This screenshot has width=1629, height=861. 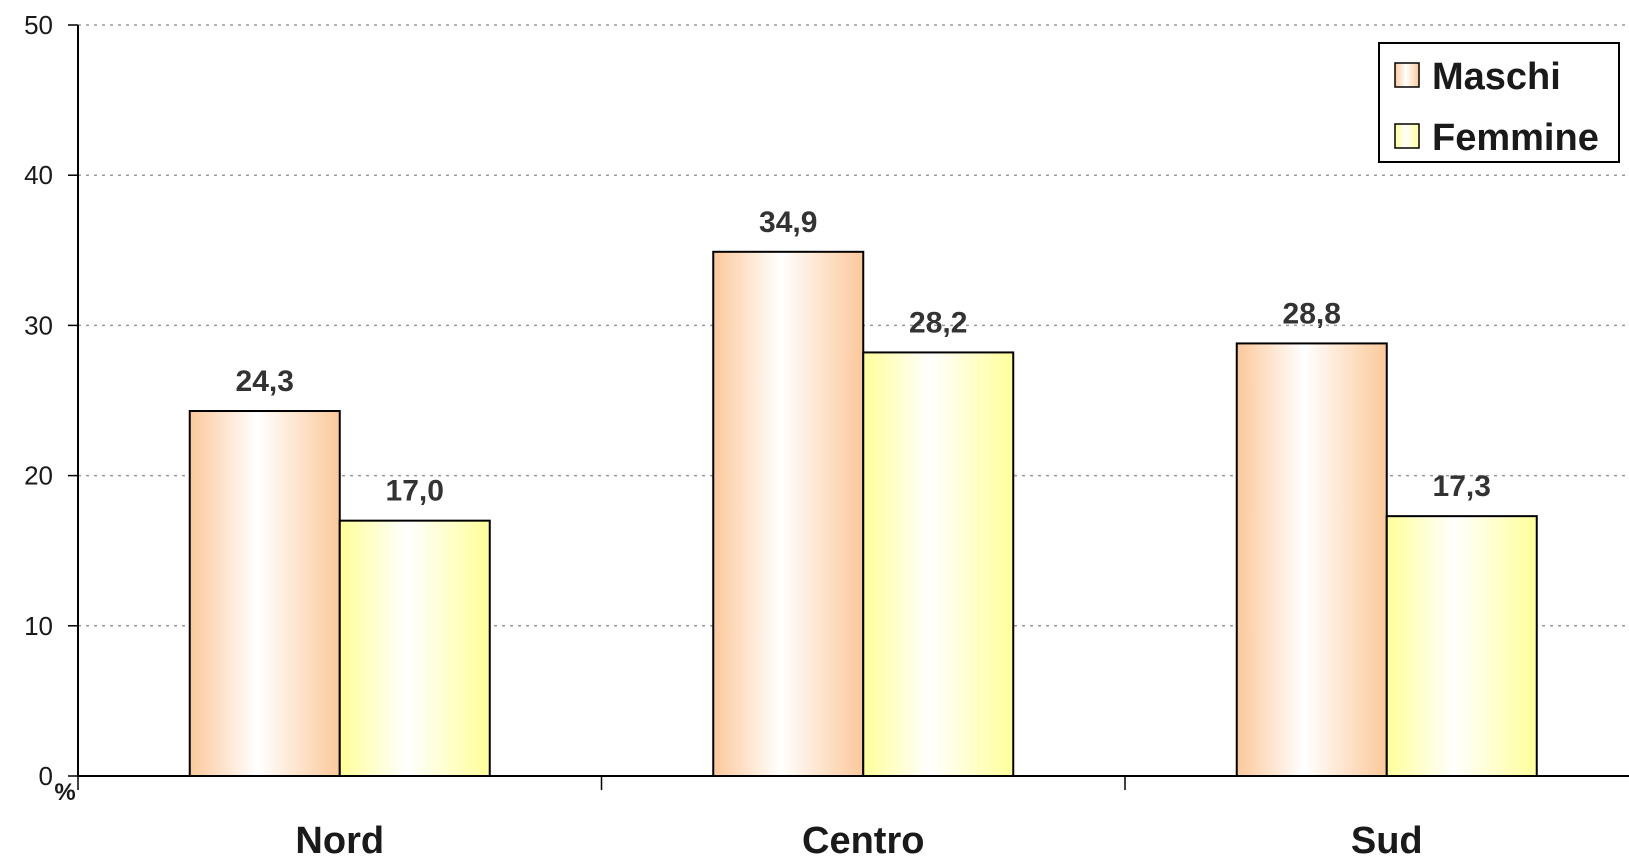 What do you see at coordinates (1462, 486) in the screenshot?
I see `data-label: 17,3` at bounding box center [1462, 486].